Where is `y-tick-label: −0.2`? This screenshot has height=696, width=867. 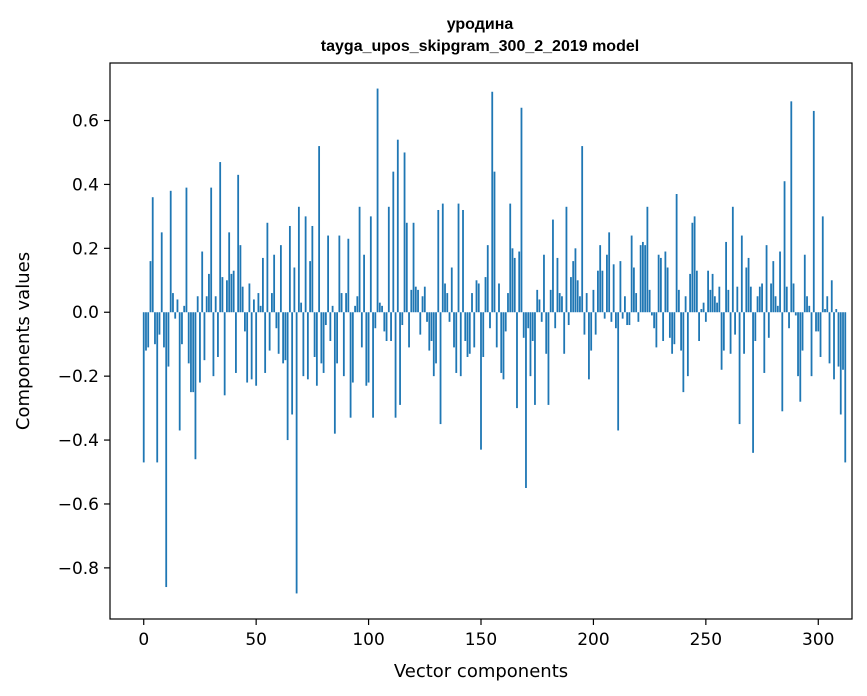
y-tick-label: −0.2 is located at coordinates (78, 377).